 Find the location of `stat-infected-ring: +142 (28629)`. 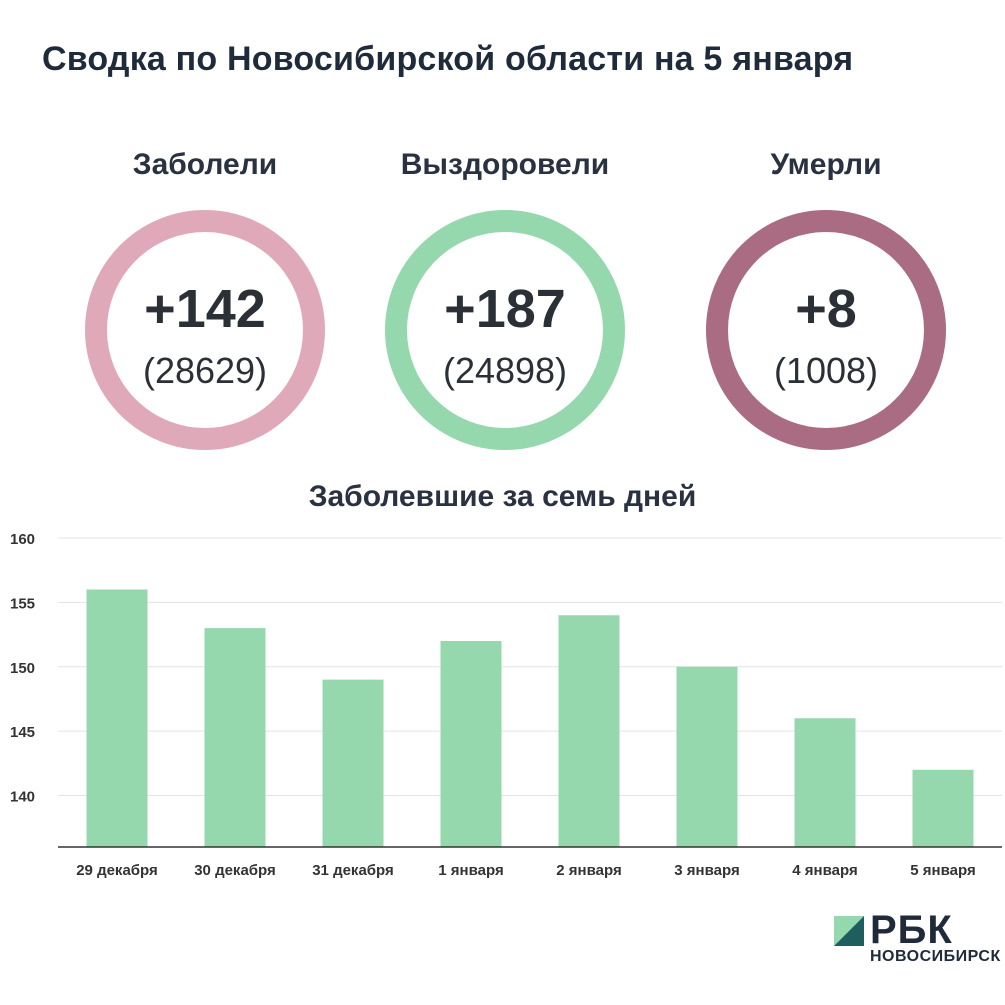

stat-infected-ring: +142 (28629) is located at coordinates (205, 330).